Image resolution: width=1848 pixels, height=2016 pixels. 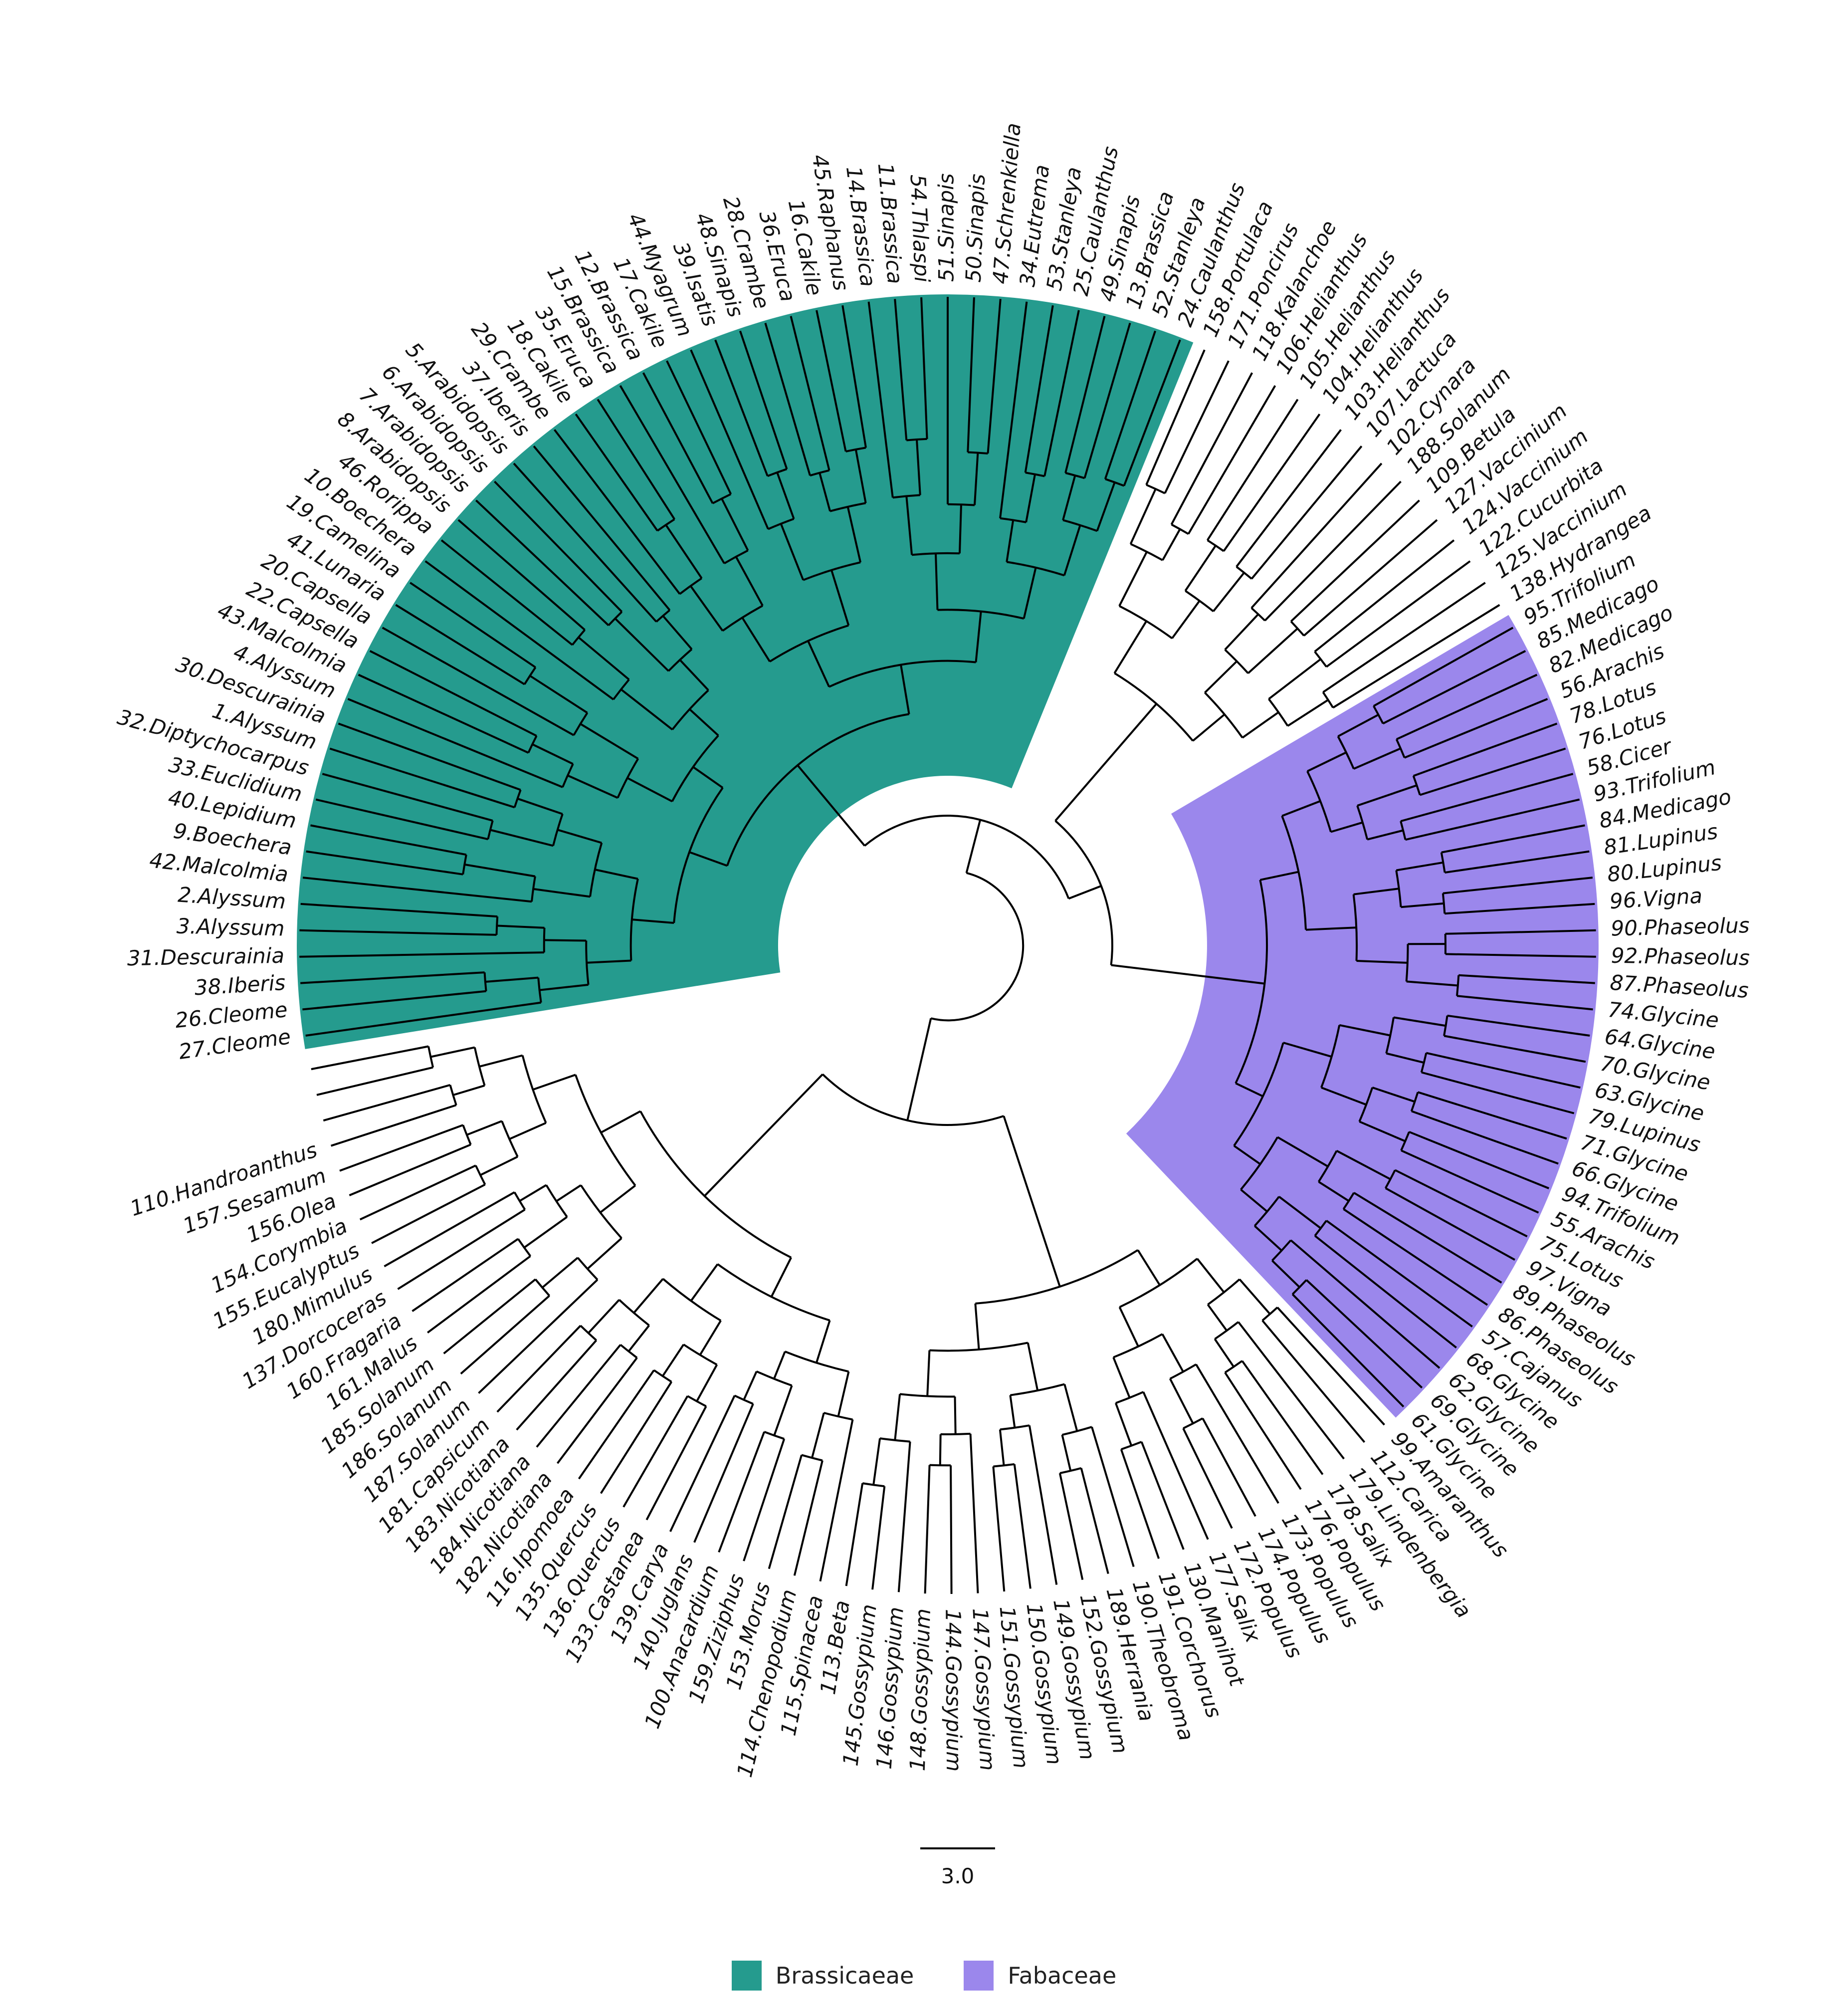 I want to click on scale-bar: 3.0, so click(x=957, y=1867).